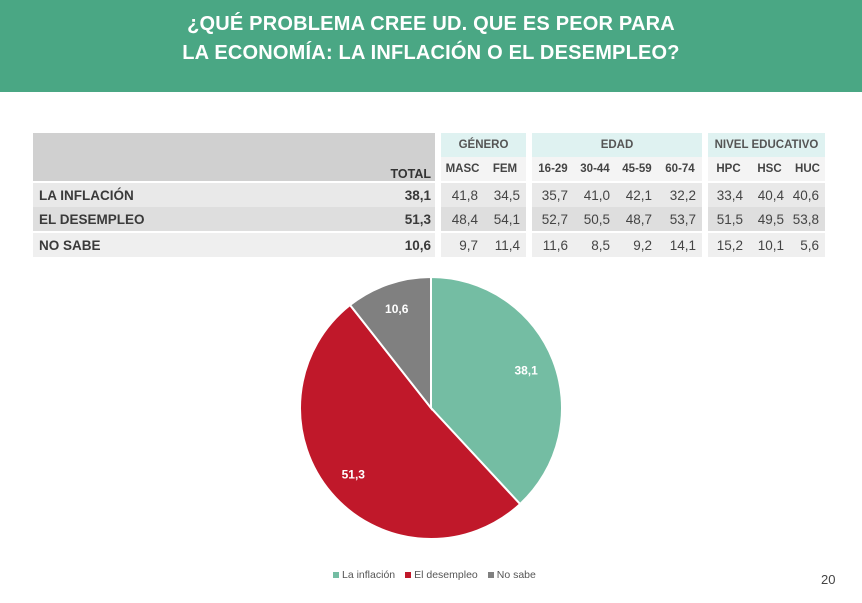  I want to click on pie-chart: 38,1 51,3 10,6, so click(431, 407).